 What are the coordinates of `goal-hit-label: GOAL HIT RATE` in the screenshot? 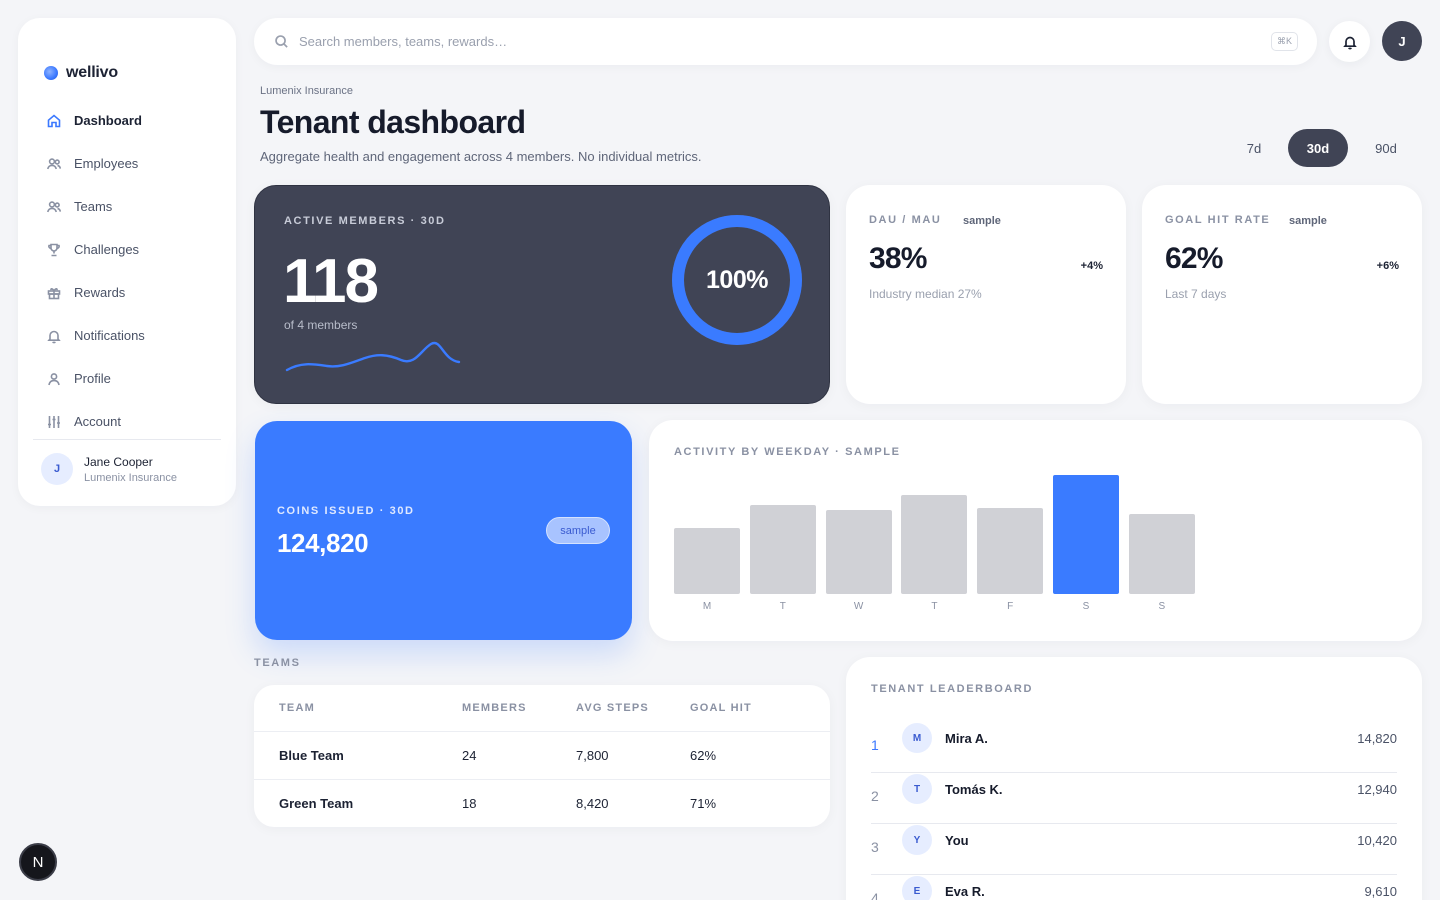 It's located at (1218, 220).